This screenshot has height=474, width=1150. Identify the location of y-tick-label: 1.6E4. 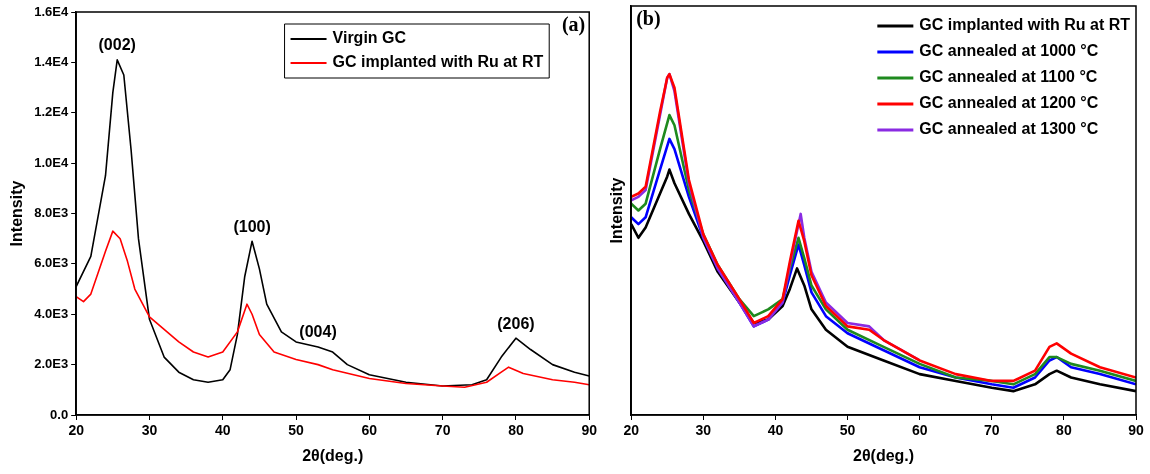
(51, 11).